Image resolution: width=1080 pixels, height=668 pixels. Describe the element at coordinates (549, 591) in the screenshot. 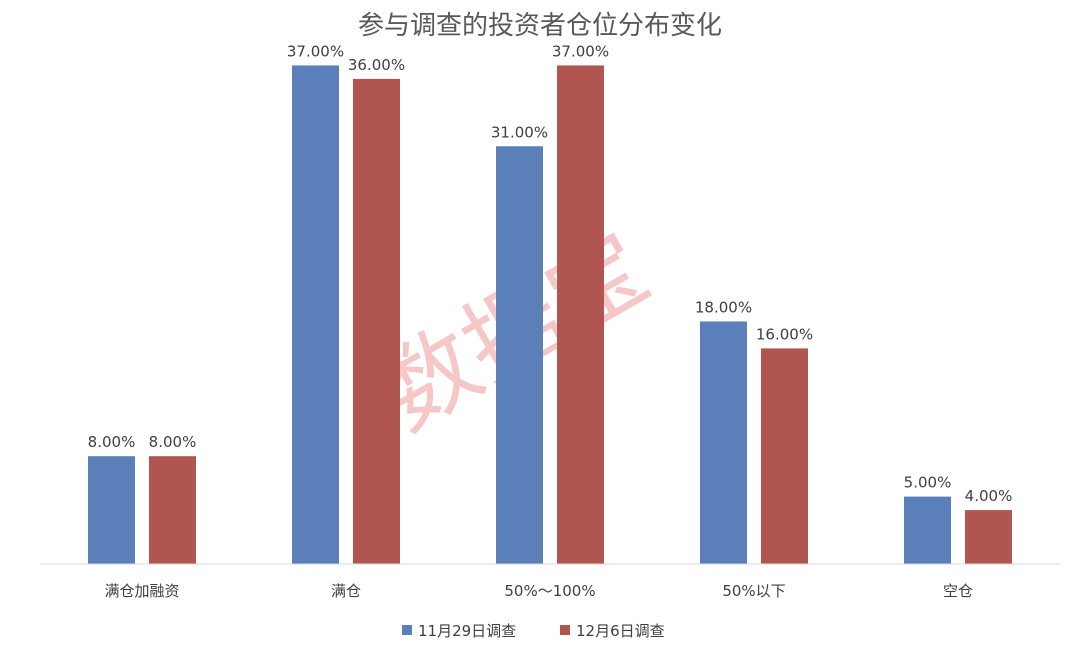

I see `x-tick-label: 50%～100%` at that location.